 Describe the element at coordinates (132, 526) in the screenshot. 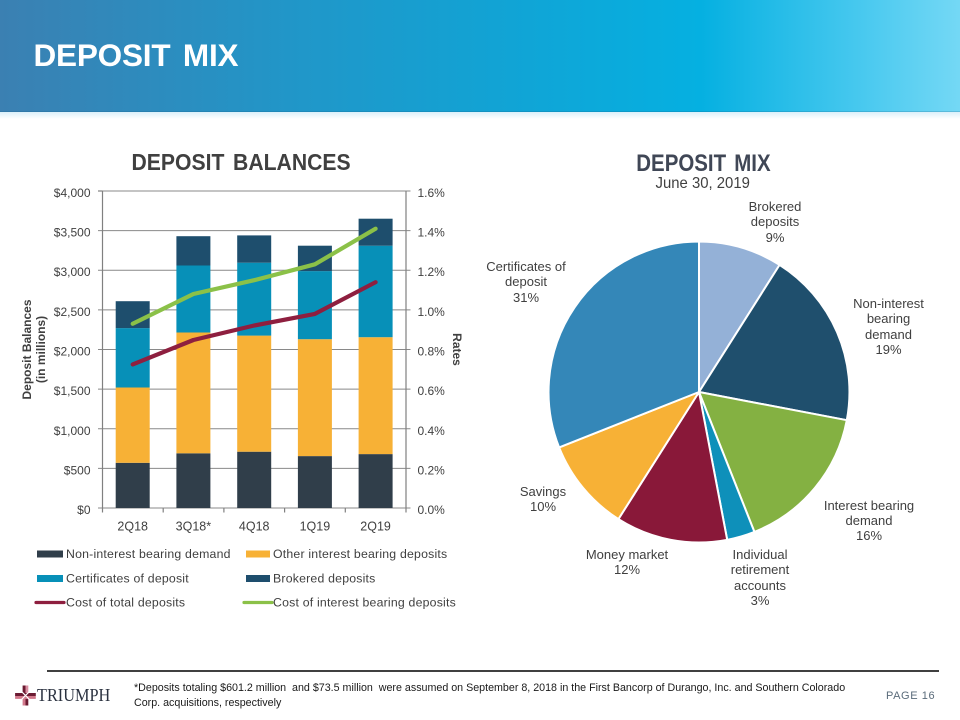

I see `svg-text: 2Q18` at that location.